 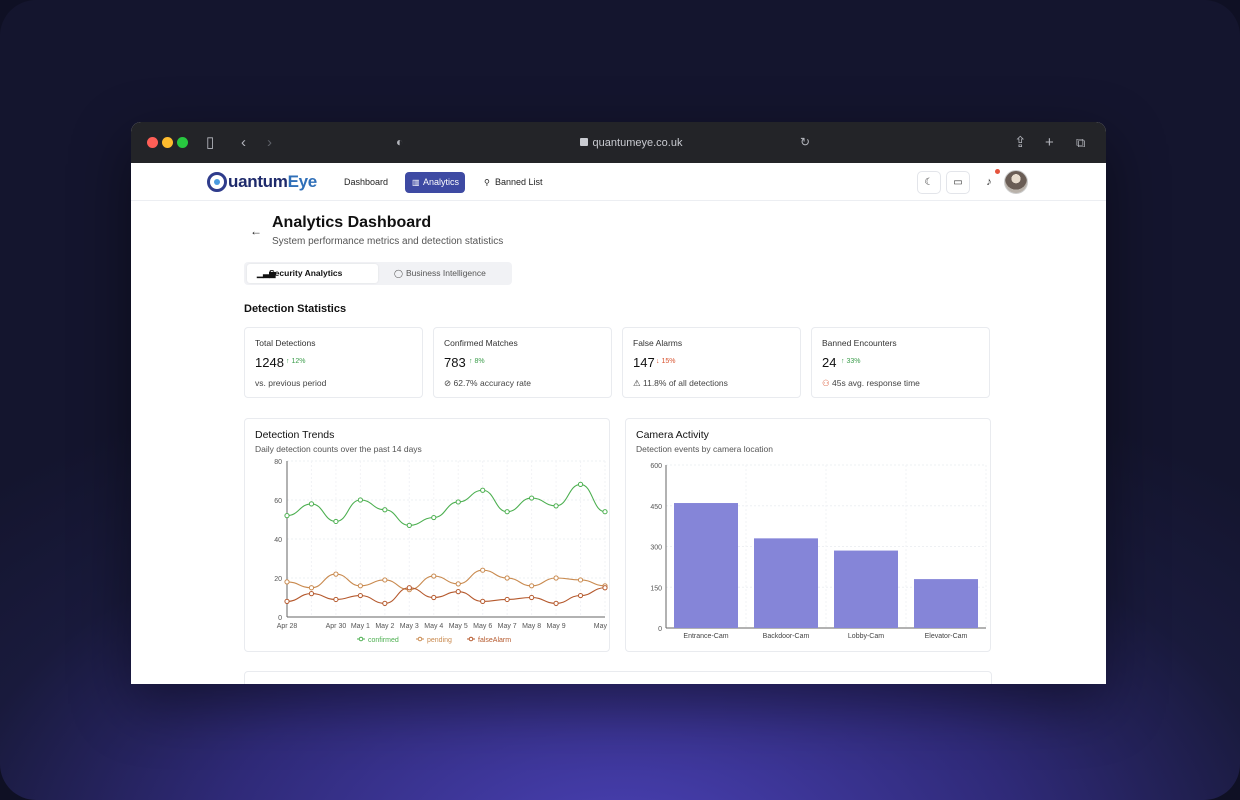 What do you see at coordinates (352, 222) in the screenshot?
I see `page-title: Analytics Dashboard` at bounding box center [352, 222].